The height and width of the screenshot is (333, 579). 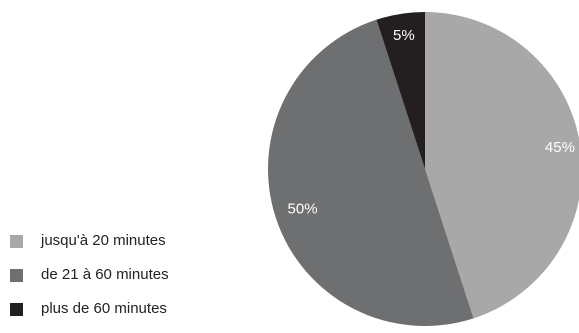 What do you see at coordinates (16, 241) in the screenshot?
I see `legend-swatch-up-to-20-minutes` at bounding box center [16, 241].